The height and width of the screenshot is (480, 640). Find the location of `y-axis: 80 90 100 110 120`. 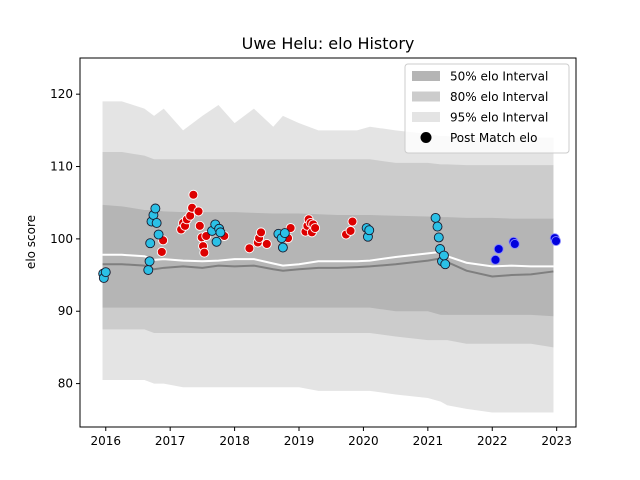

y-axis: 80 90 100 110 120 is located at coordinates (65, 239).